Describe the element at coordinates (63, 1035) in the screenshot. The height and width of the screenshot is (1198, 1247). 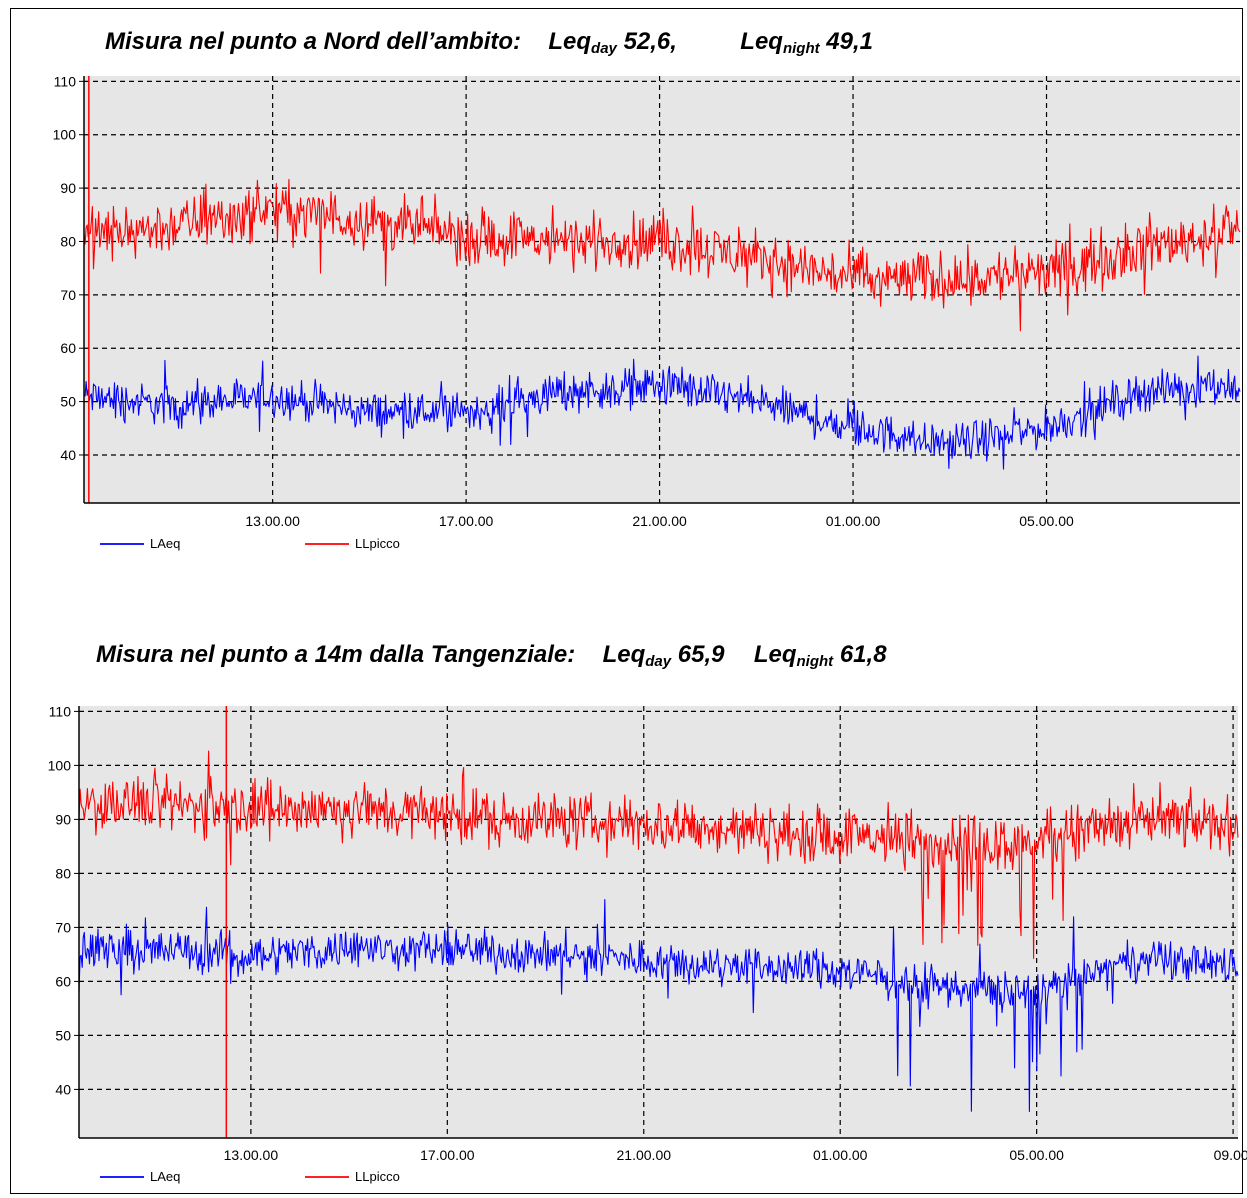
I see `chart-2-ytick-label-50: 50` at that location.